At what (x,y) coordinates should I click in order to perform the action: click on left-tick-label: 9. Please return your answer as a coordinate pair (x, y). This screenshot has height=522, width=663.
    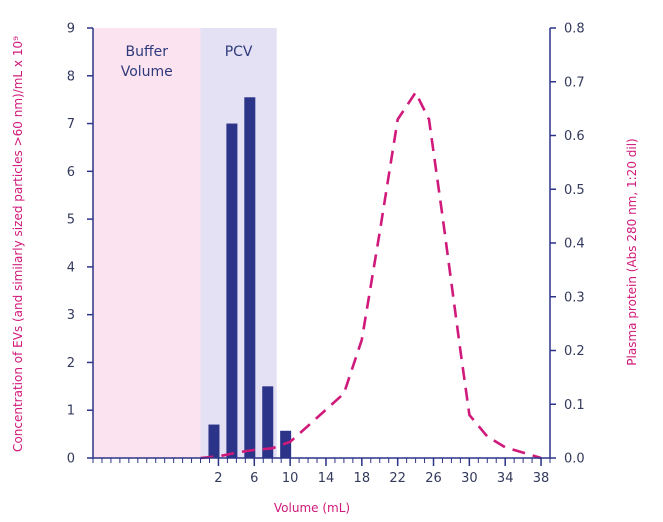
    Looking at the image, I should click on (71, 29).